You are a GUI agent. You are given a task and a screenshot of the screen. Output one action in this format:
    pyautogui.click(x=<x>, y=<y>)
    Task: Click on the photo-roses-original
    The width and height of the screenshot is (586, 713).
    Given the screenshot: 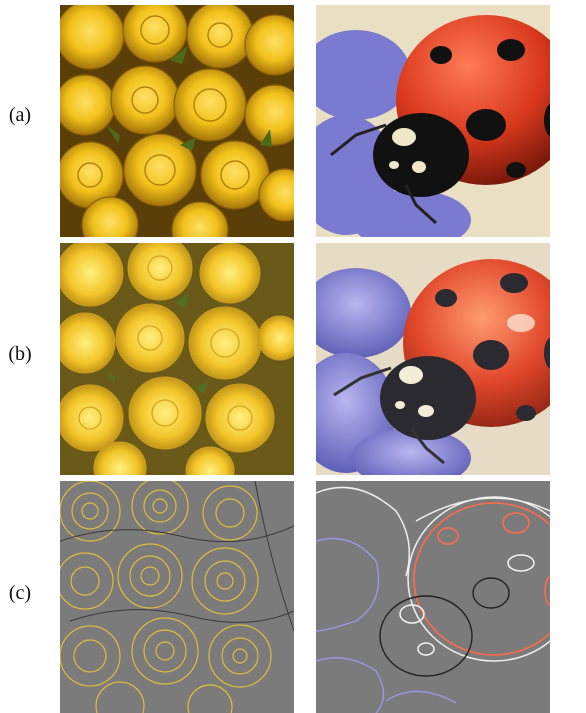 What is the action you would take?
    pyautogui.click(x=177, y=121)
    